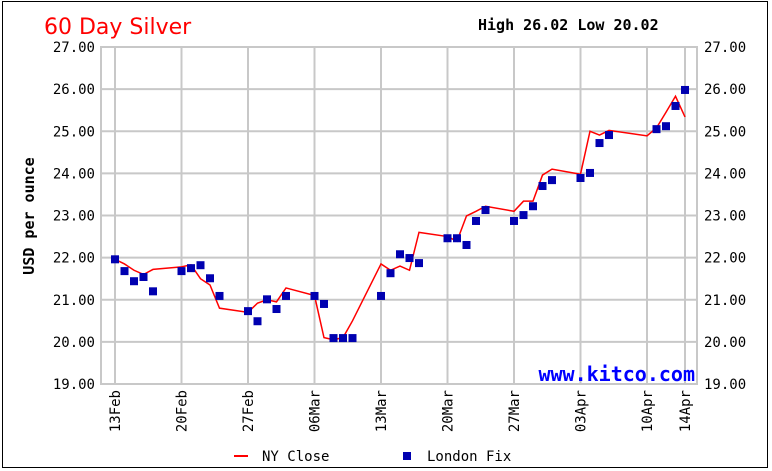 Image resolution: width=772 pixels, height=471 pixels. Describe the element at coordinates (372, 457) in the screenshot. I see `legend: NY Close London Fix` at that location.